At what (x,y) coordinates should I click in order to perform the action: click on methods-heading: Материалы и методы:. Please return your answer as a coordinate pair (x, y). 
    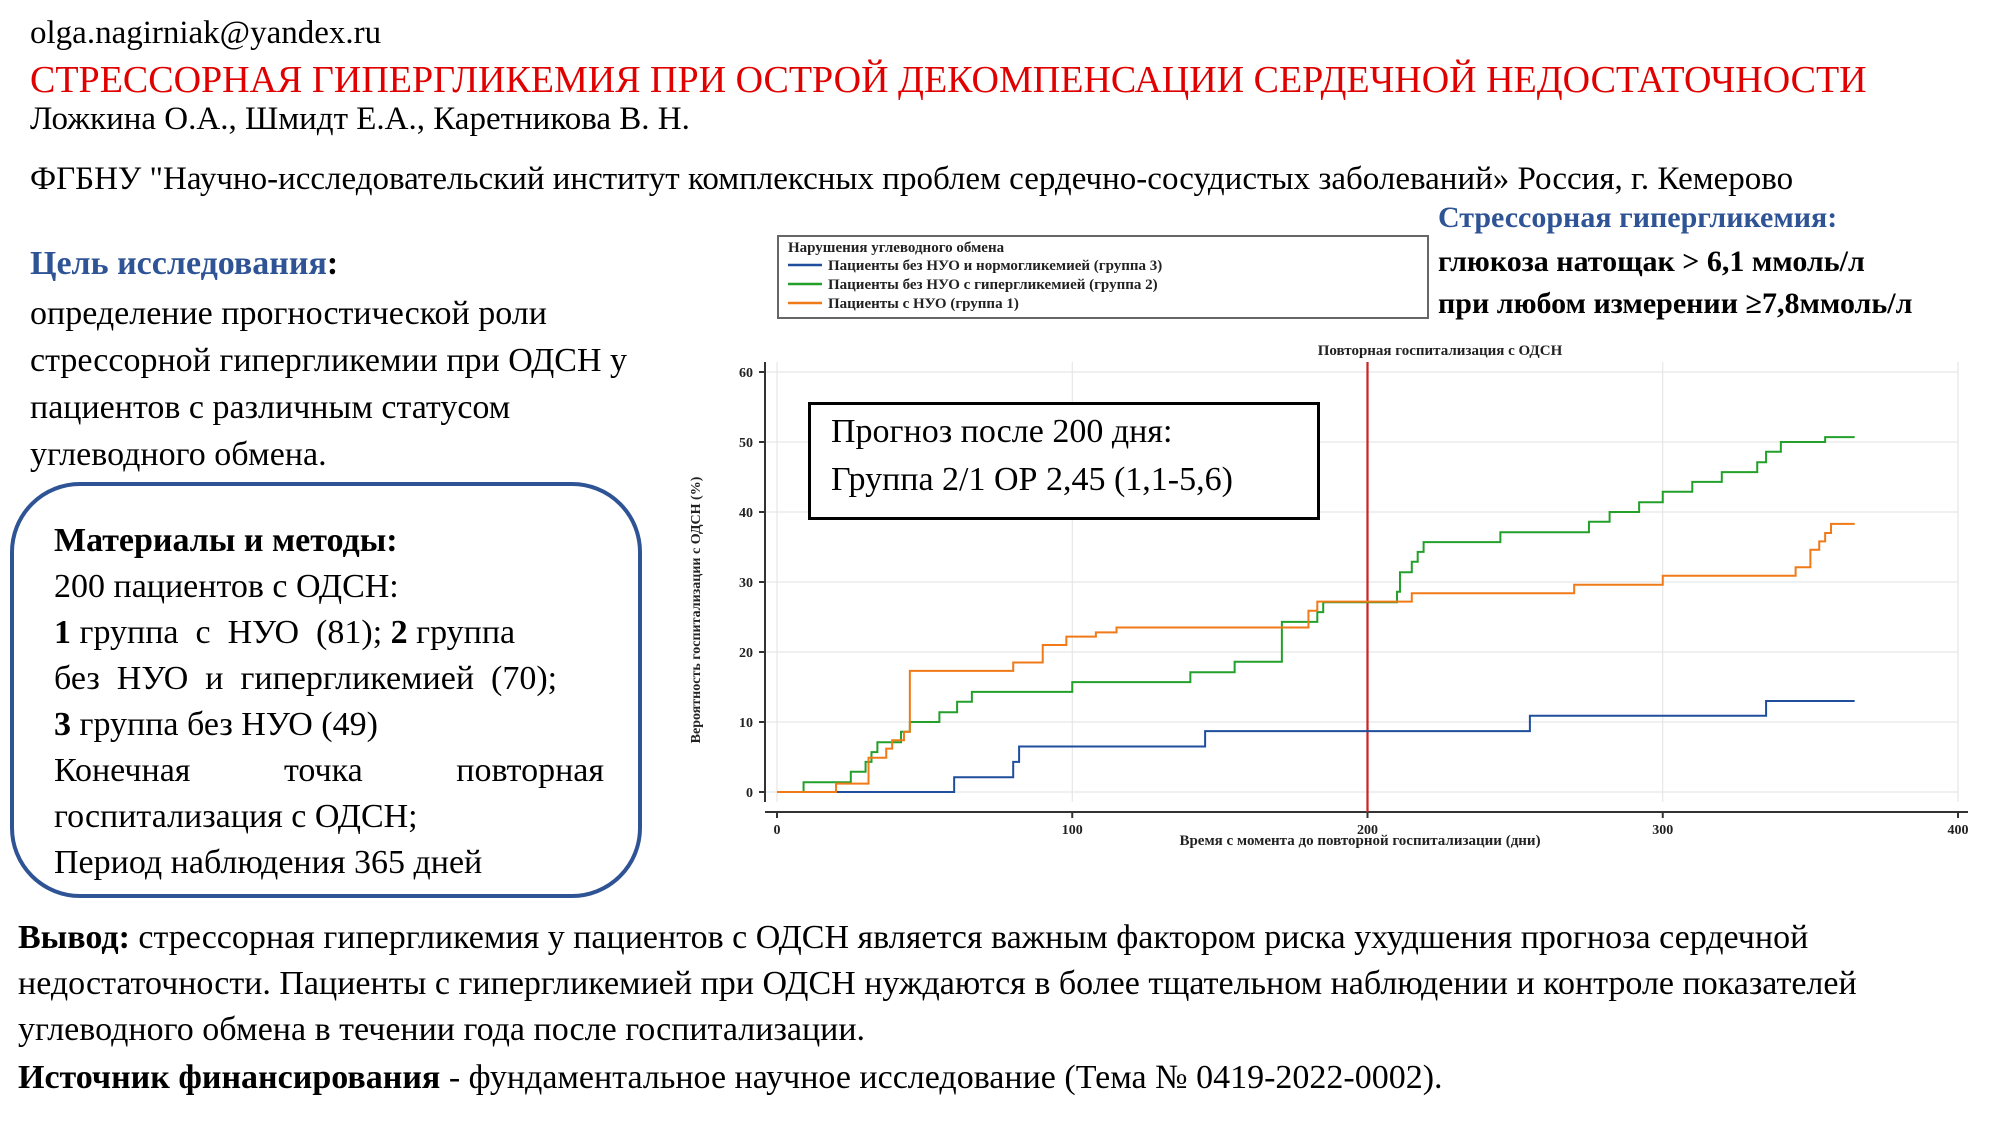
    Looking at the image, I should click on (226, 540).